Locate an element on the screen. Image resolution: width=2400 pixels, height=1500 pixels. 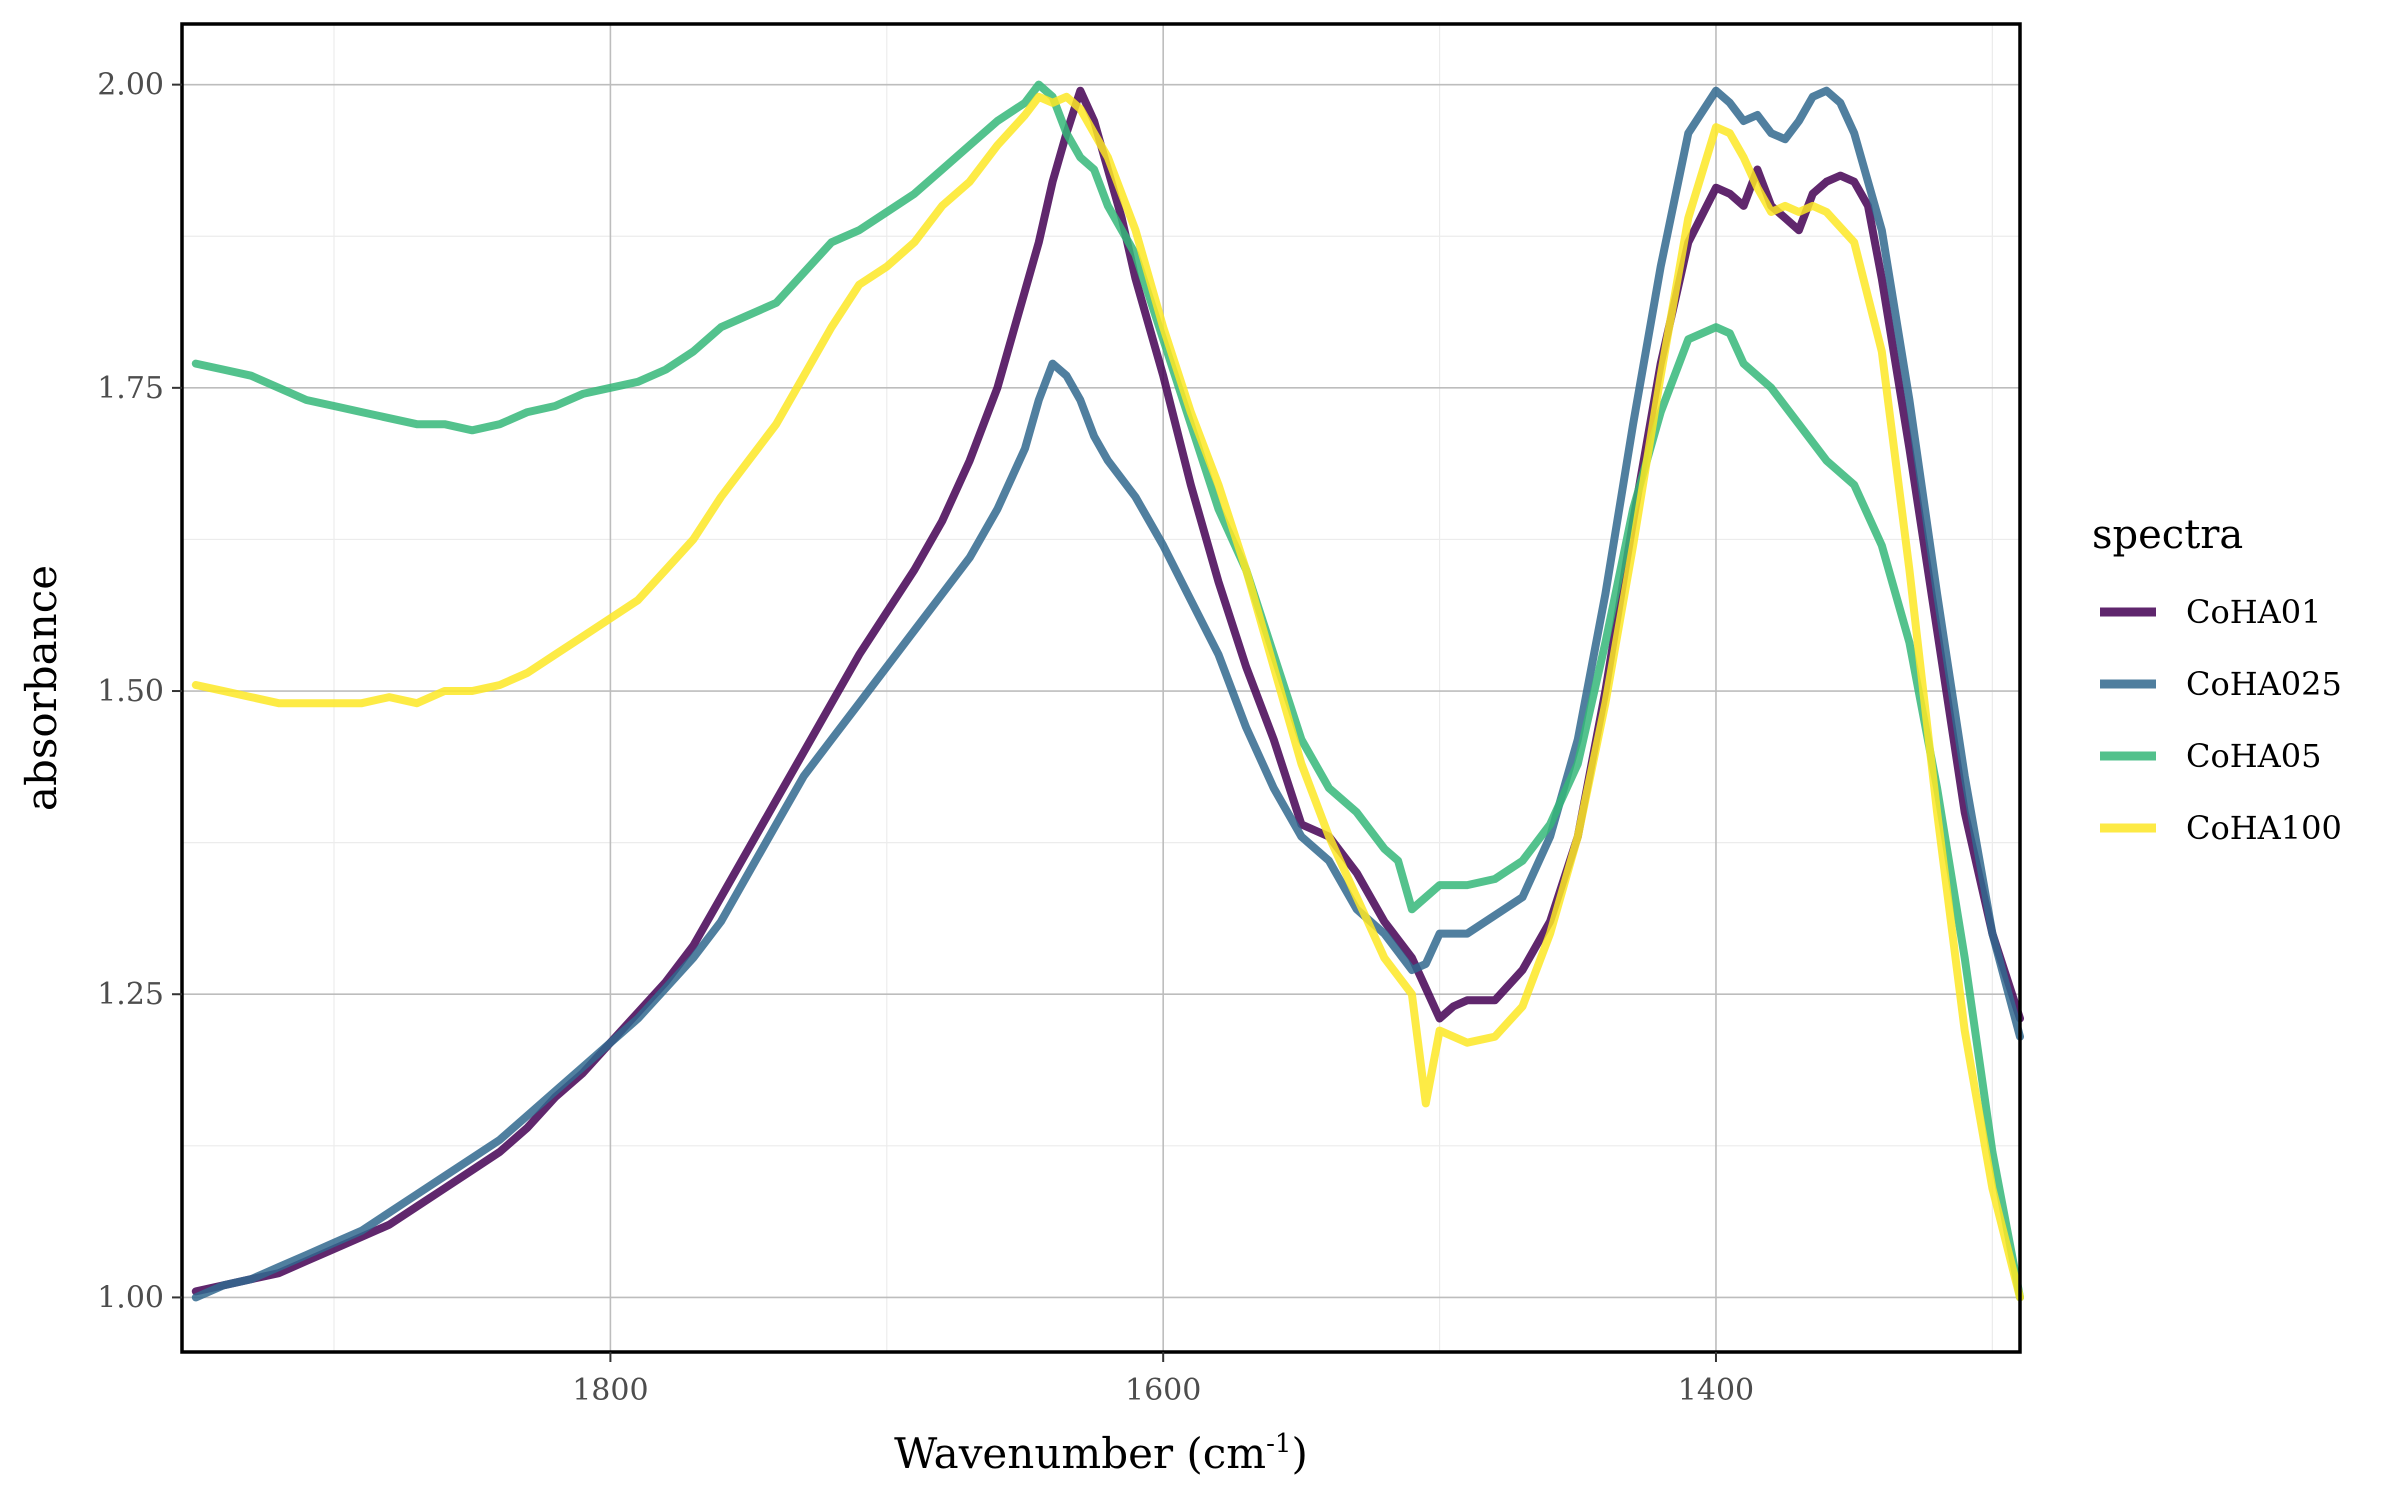
x-tick-label: 1400 is located at coordinates (1716, 1390).